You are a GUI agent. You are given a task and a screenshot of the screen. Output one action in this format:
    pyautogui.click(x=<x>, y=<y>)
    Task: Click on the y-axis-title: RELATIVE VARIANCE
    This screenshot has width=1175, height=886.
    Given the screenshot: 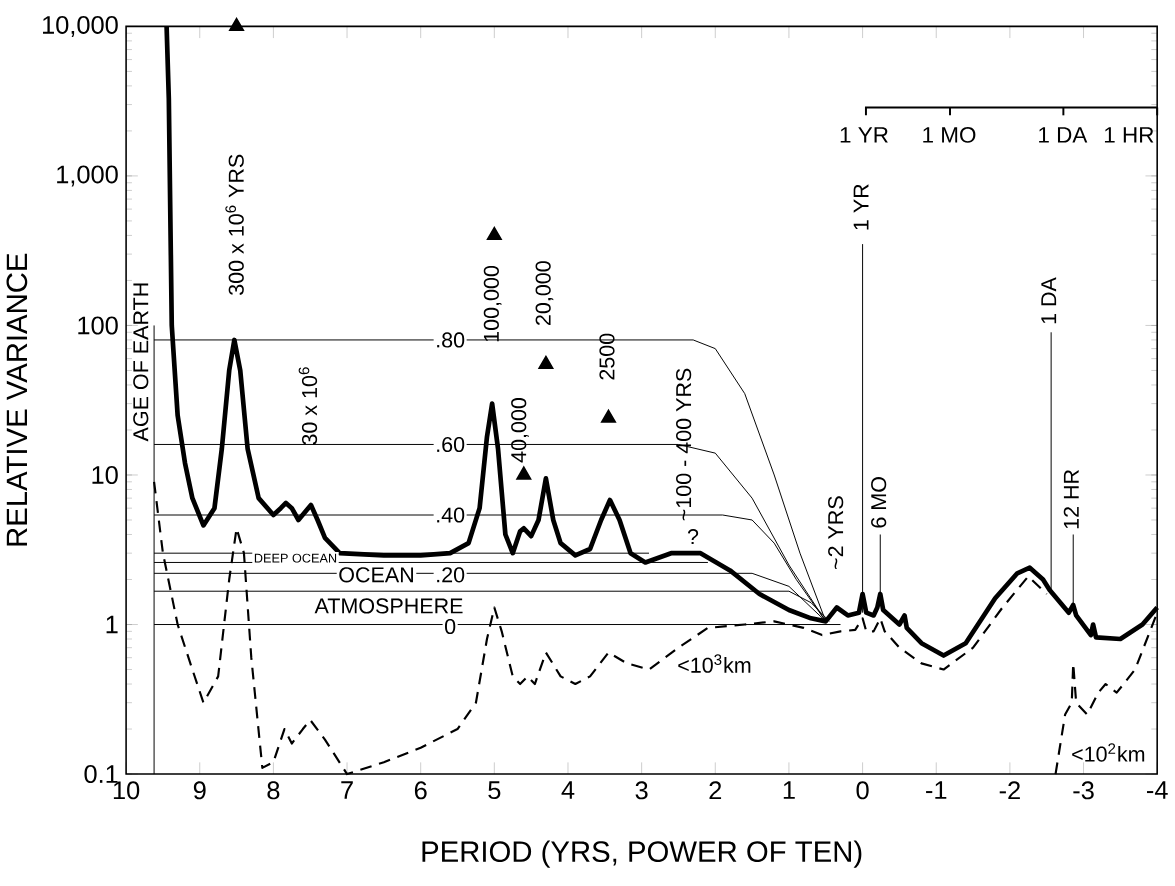 What is the action you would take?
    pyautogui.click(x=17, y=399)
    